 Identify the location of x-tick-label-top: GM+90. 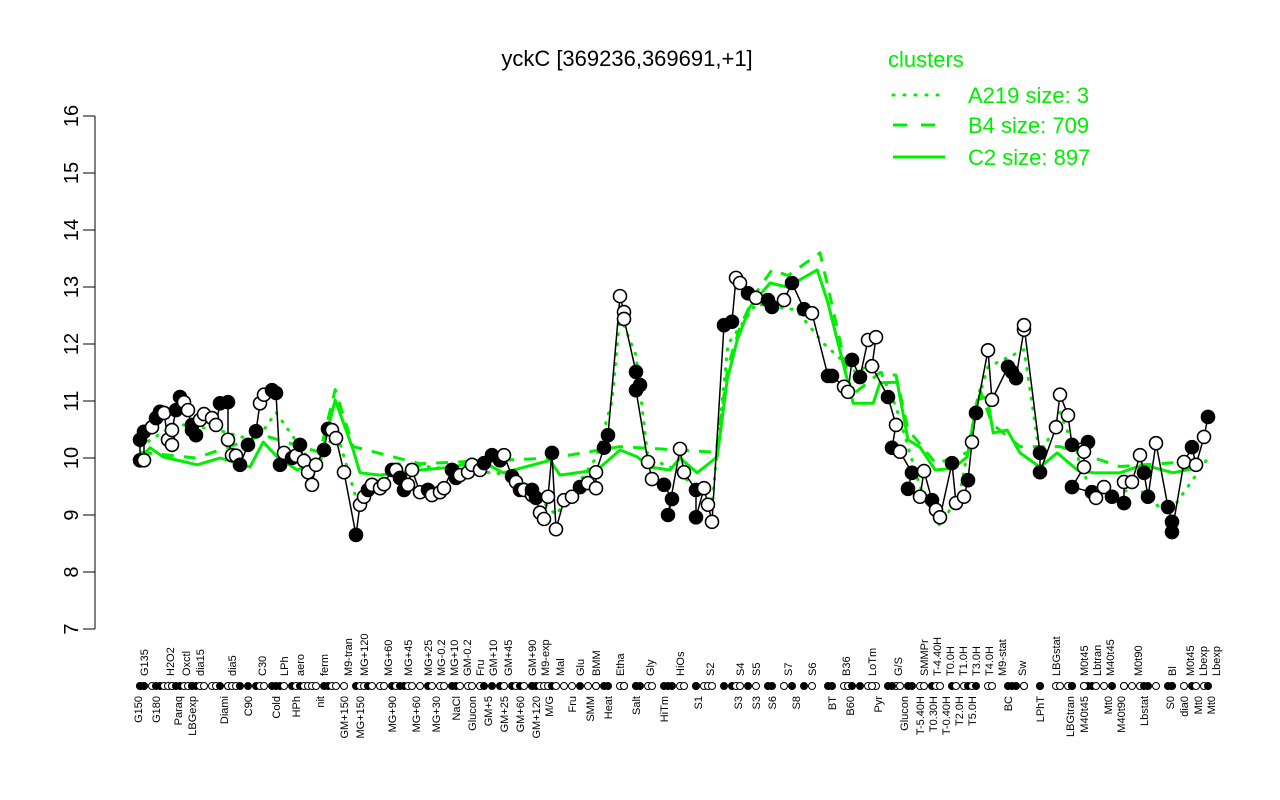
(533, 658).